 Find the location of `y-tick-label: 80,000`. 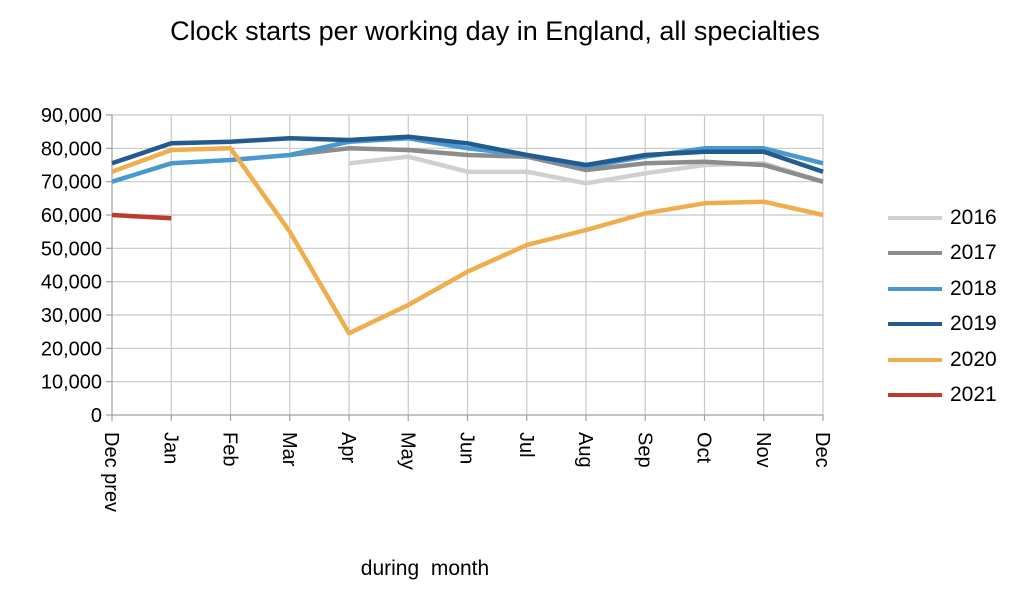

y-tick-label: 80,000 is located at coordinates (71, 149).